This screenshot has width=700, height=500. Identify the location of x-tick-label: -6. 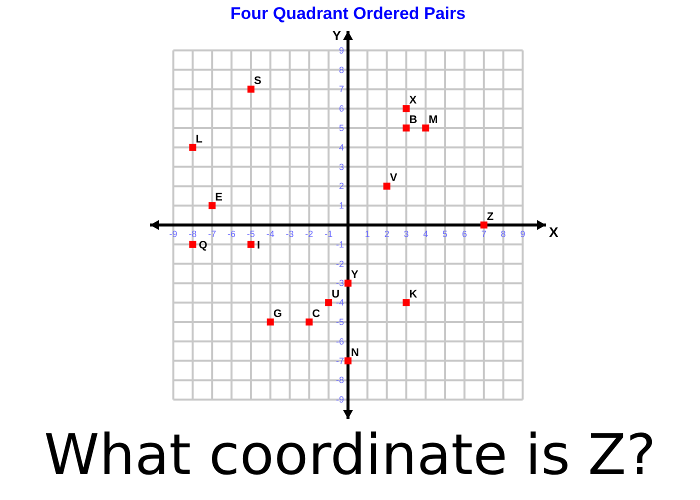
(232, 234).